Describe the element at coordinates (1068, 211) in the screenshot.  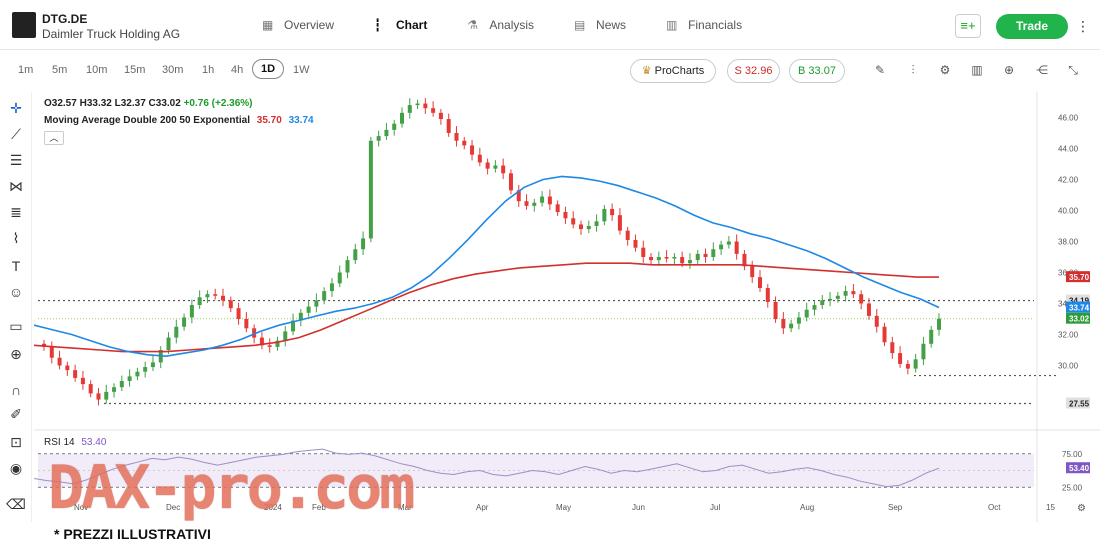
I see `y-tick-label: 40.00` at that location.